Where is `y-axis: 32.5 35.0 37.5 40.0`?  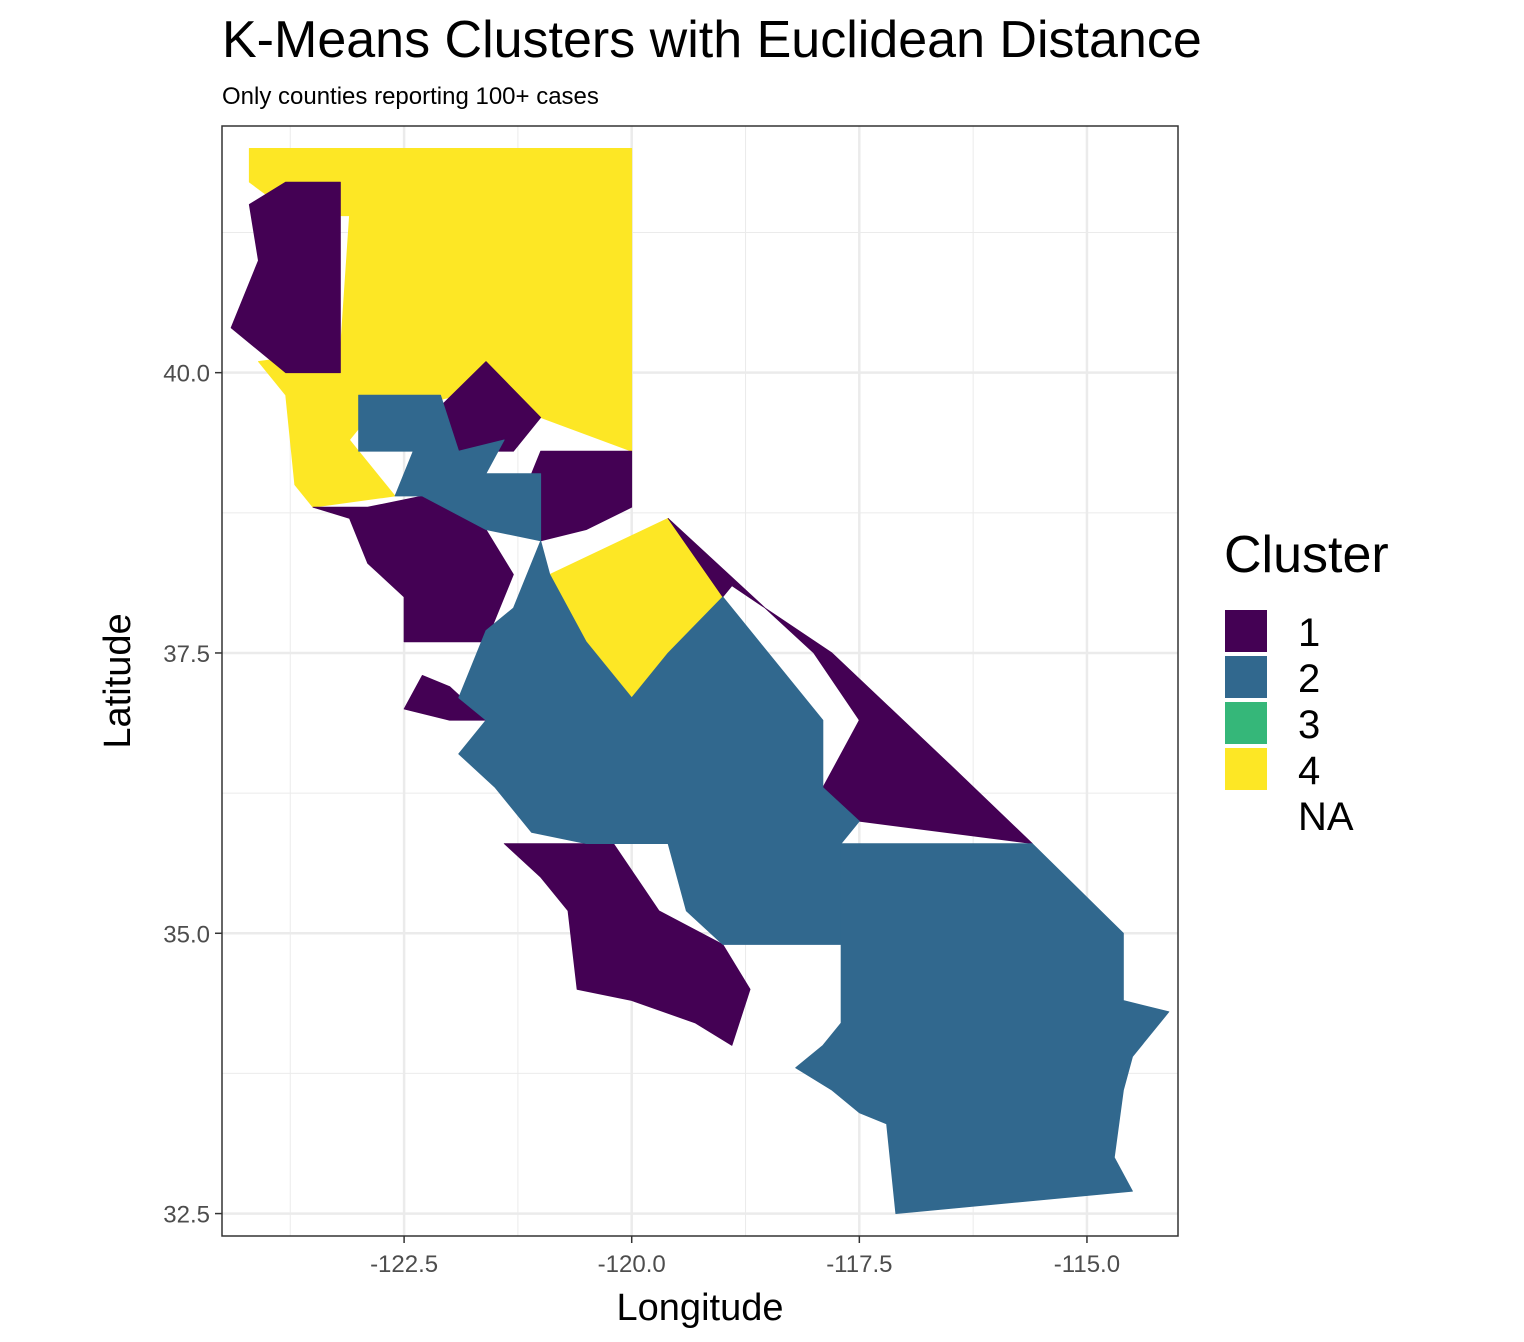 y-axis: 32.5 35.0 37.5 40.0 is located at coordinates (192, 795).